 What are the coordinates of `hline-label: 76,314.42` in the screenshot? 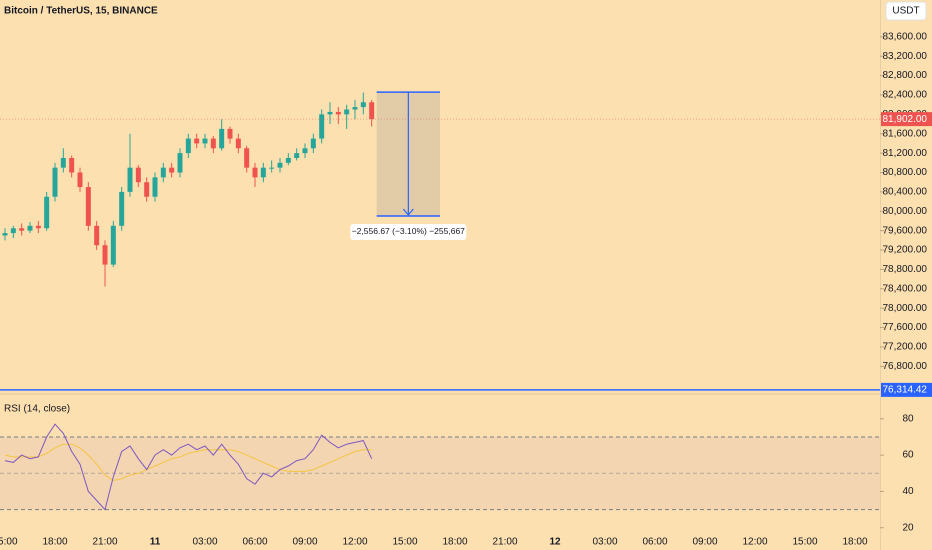 It's located at (905, 390).